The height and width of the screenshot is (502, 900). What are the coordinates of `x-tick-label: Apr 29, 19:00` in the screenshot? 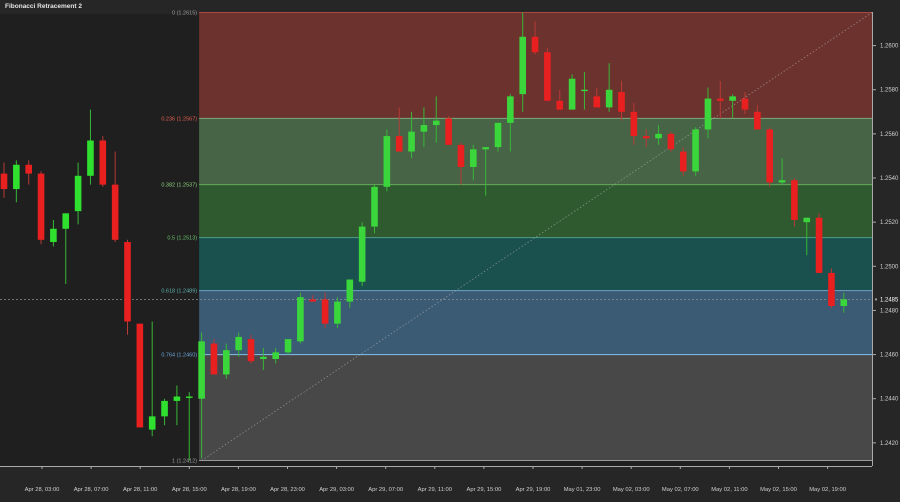 It's located at (533, 490).